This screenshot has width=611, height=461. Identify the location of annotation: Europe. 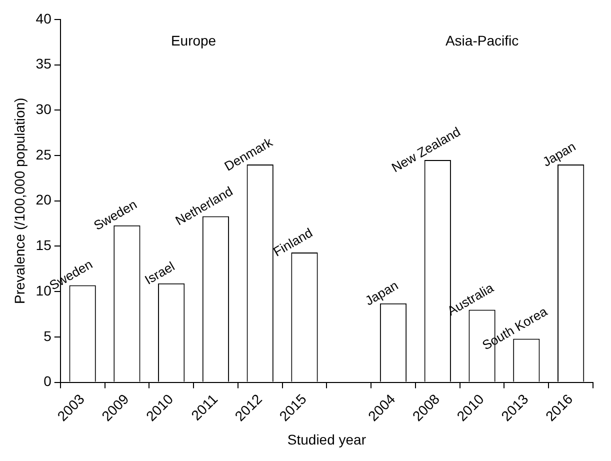
(193, 40).